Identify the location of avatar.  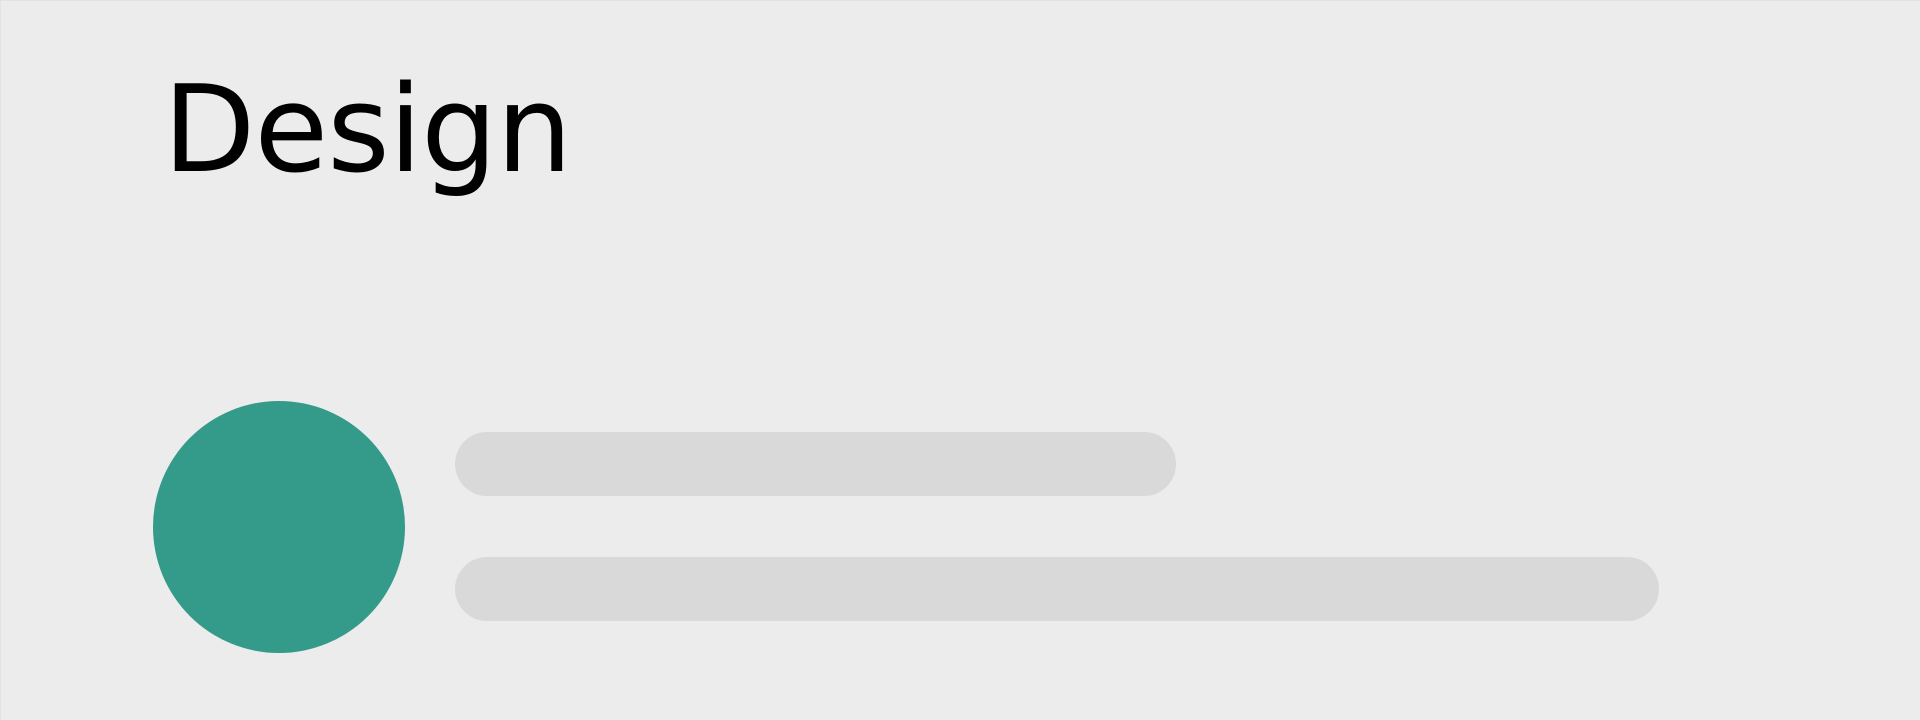
(279, 527).